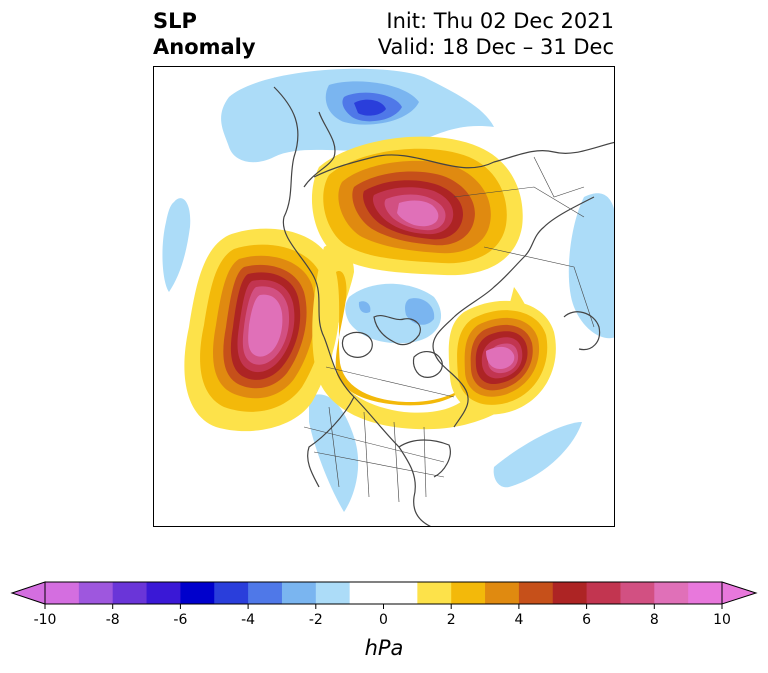 This screenshot has width=768, height=673. What do you see at coordinates (204, 47) in the screenshot?
I see `title-line-2: Anomaly` at bounding box center [204, 47].